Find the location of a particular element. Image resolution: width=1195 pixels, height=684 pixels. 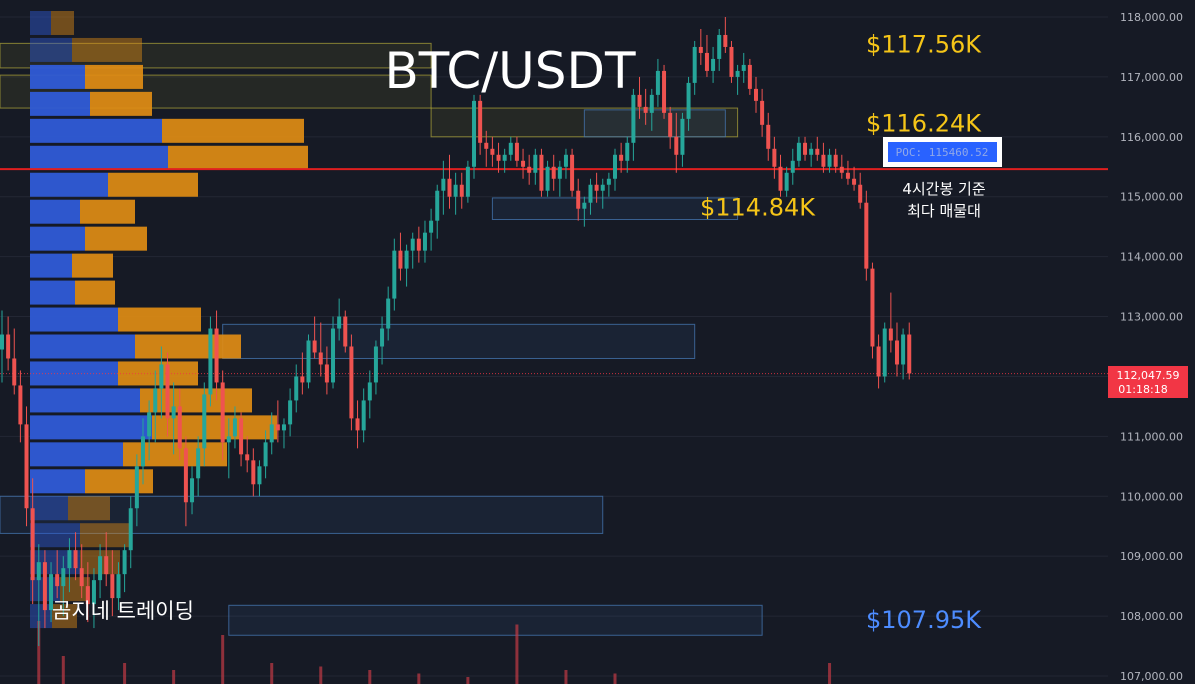

y-tick-label: 110,000.00 is located at coordinates (1151, 496).